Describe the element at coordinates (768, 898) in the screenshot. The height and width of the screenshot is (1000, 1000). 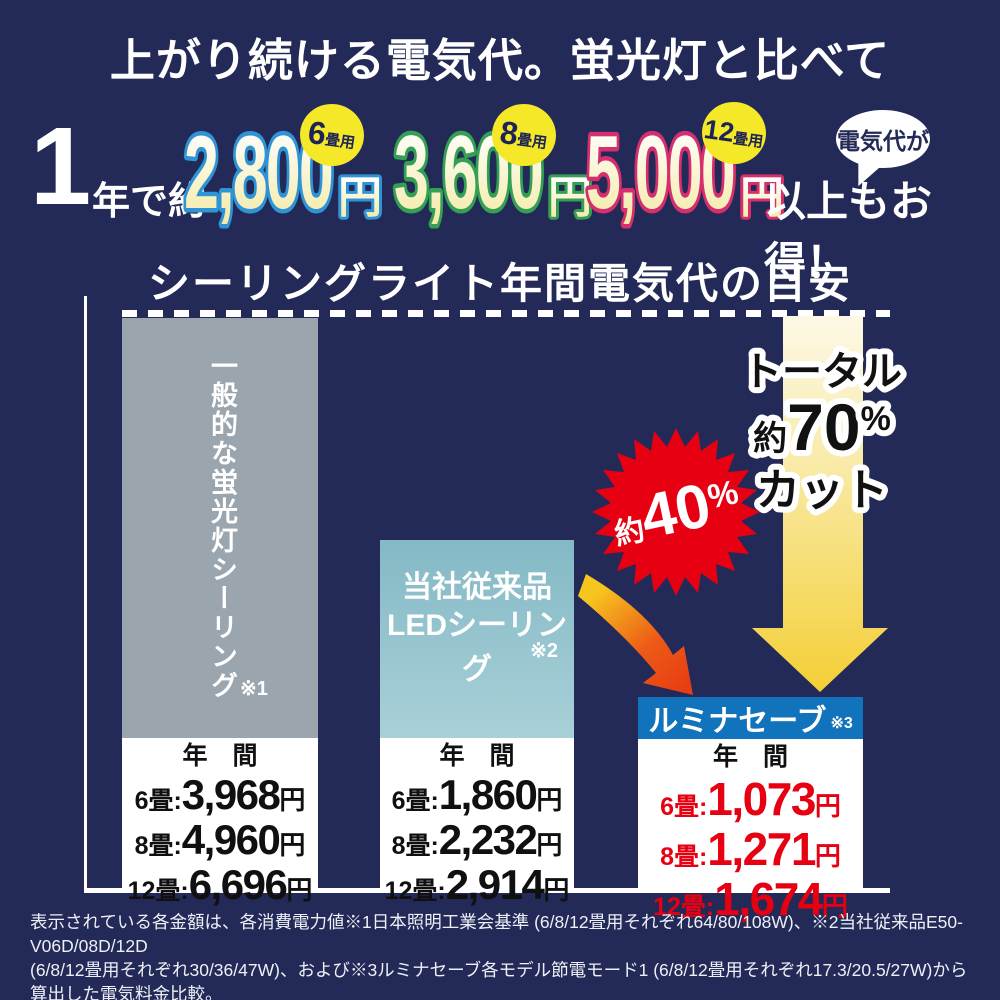
I see `row-value: 1,674` at that location.